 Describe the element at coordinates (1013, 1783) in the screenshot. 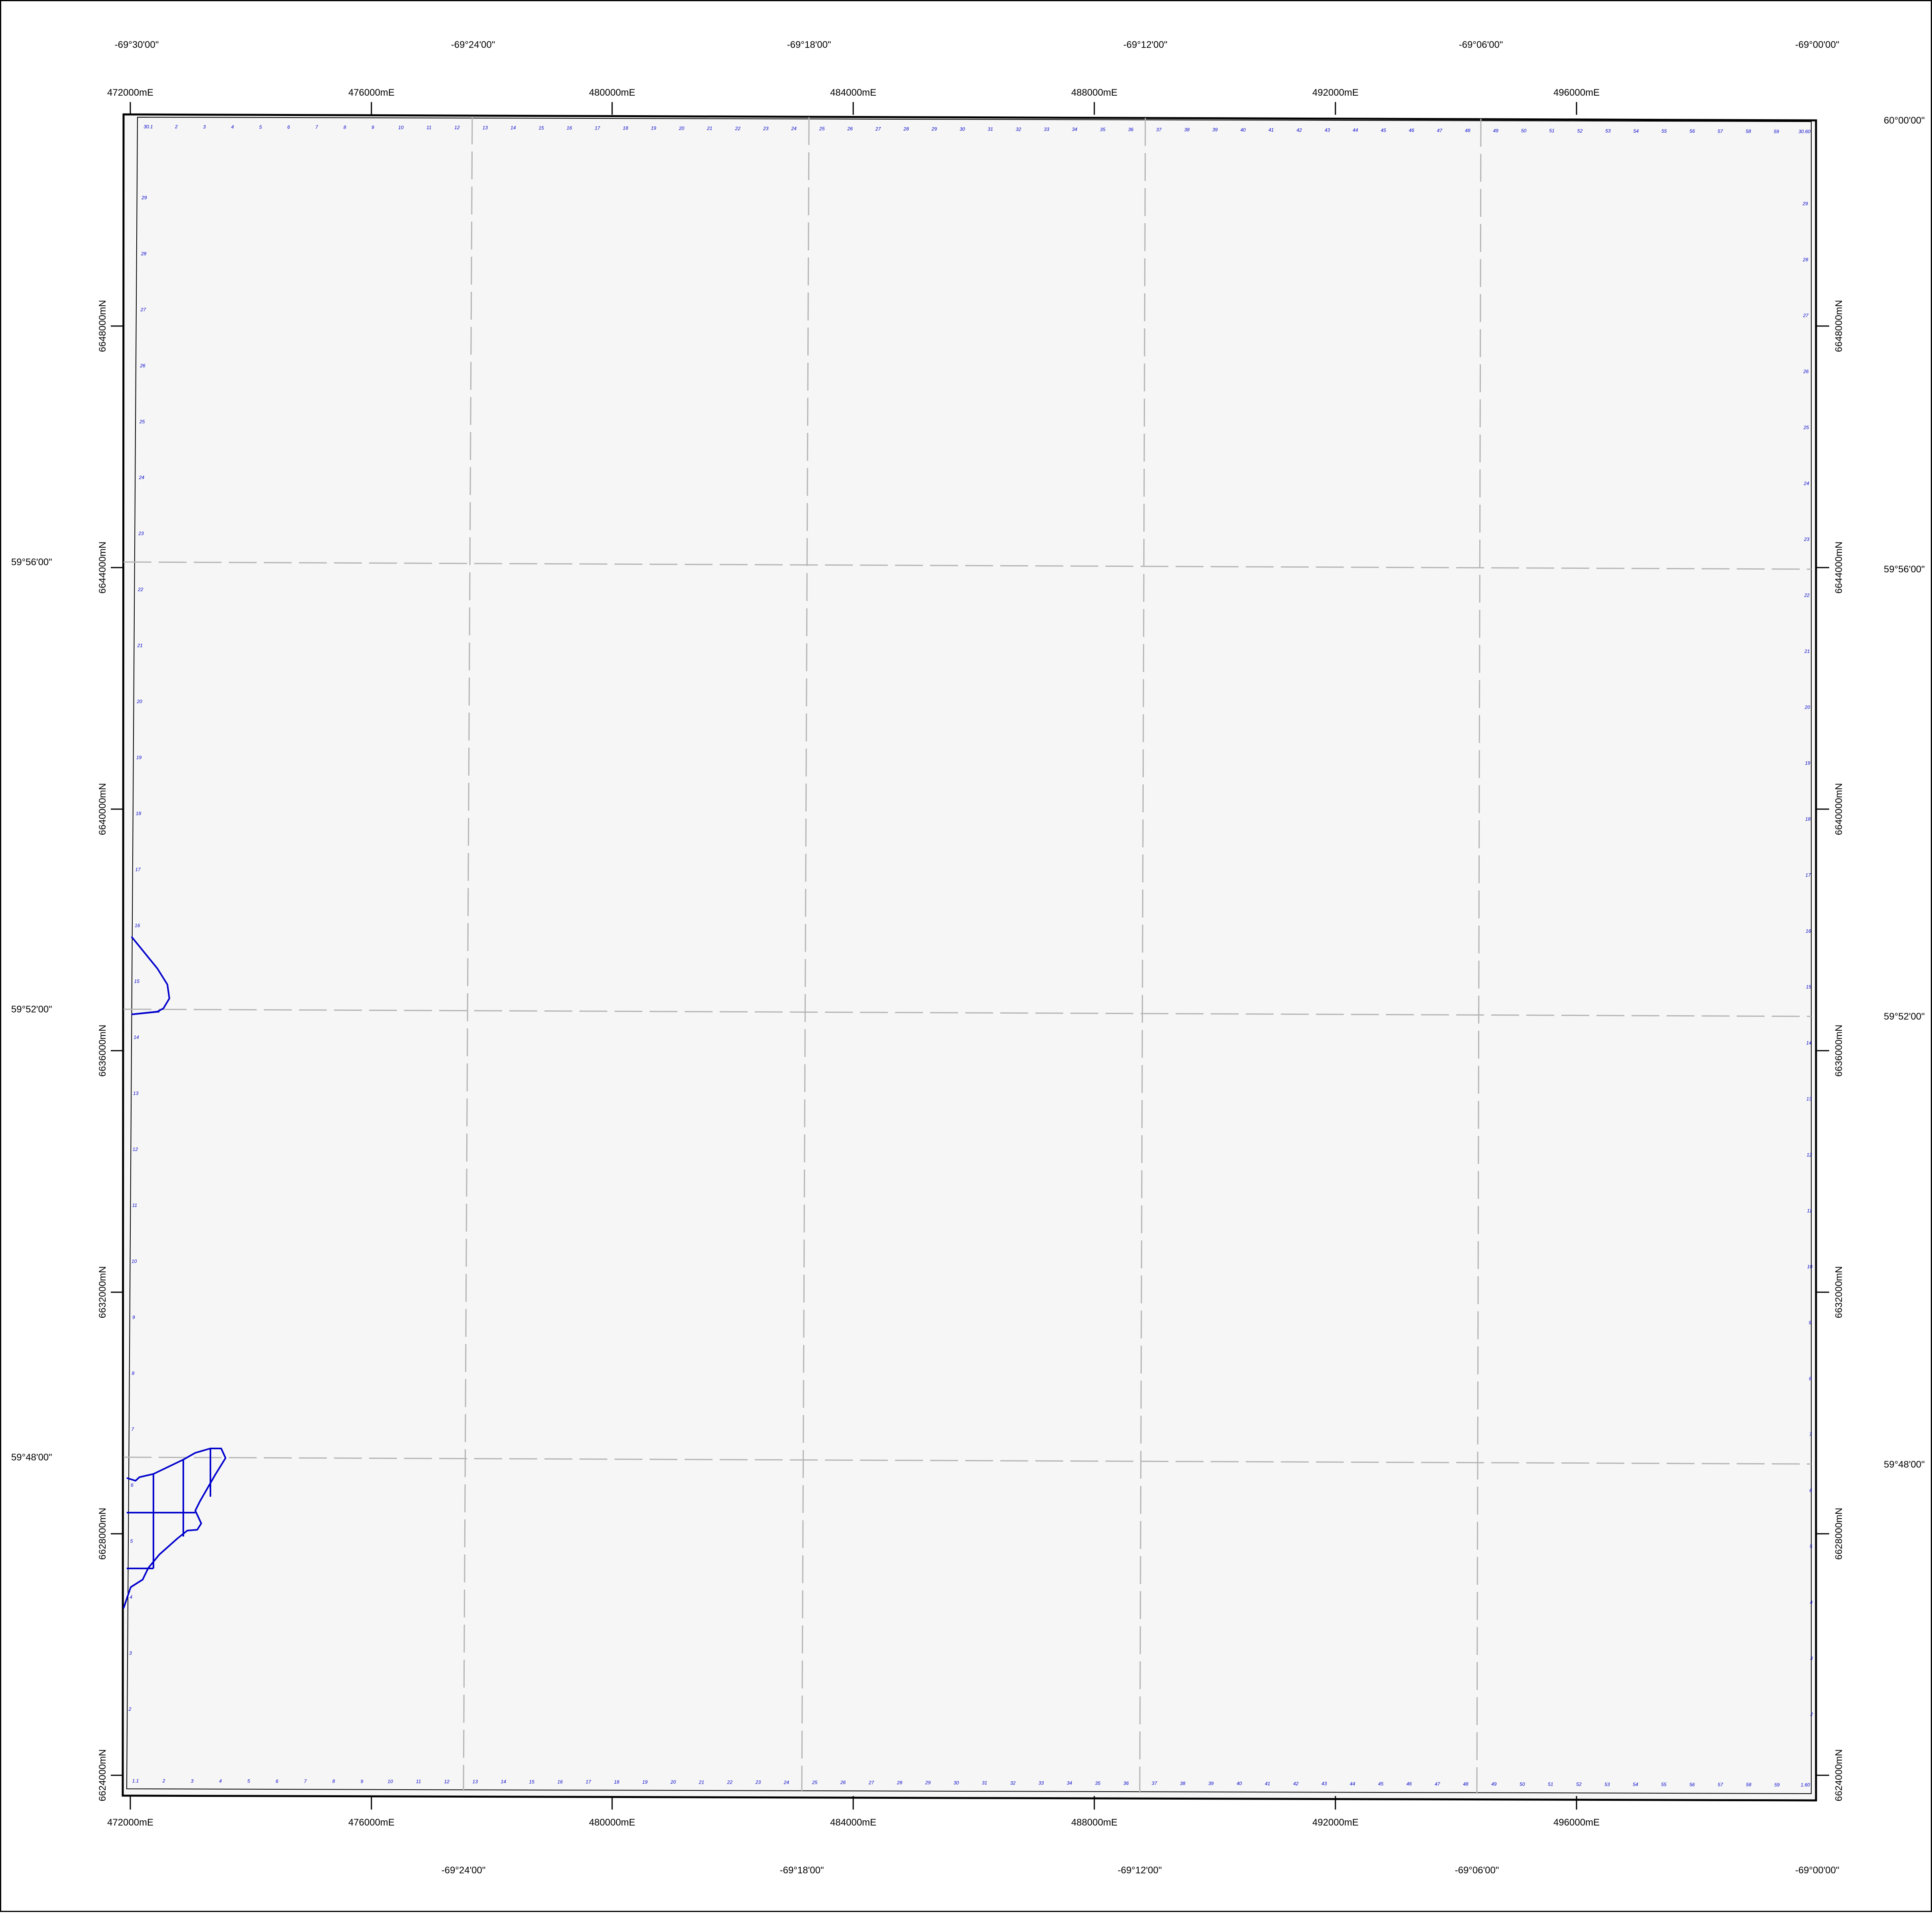

I see `bottom-cell-number: 32` at that location.